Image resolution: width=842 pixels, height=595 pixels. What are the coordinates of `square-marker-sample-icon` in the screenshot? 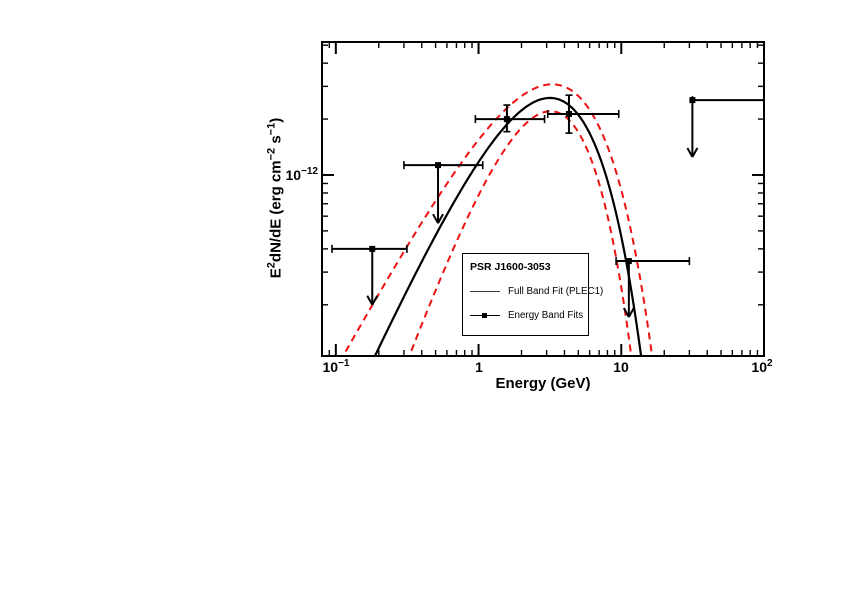 It's located at (485, 315).